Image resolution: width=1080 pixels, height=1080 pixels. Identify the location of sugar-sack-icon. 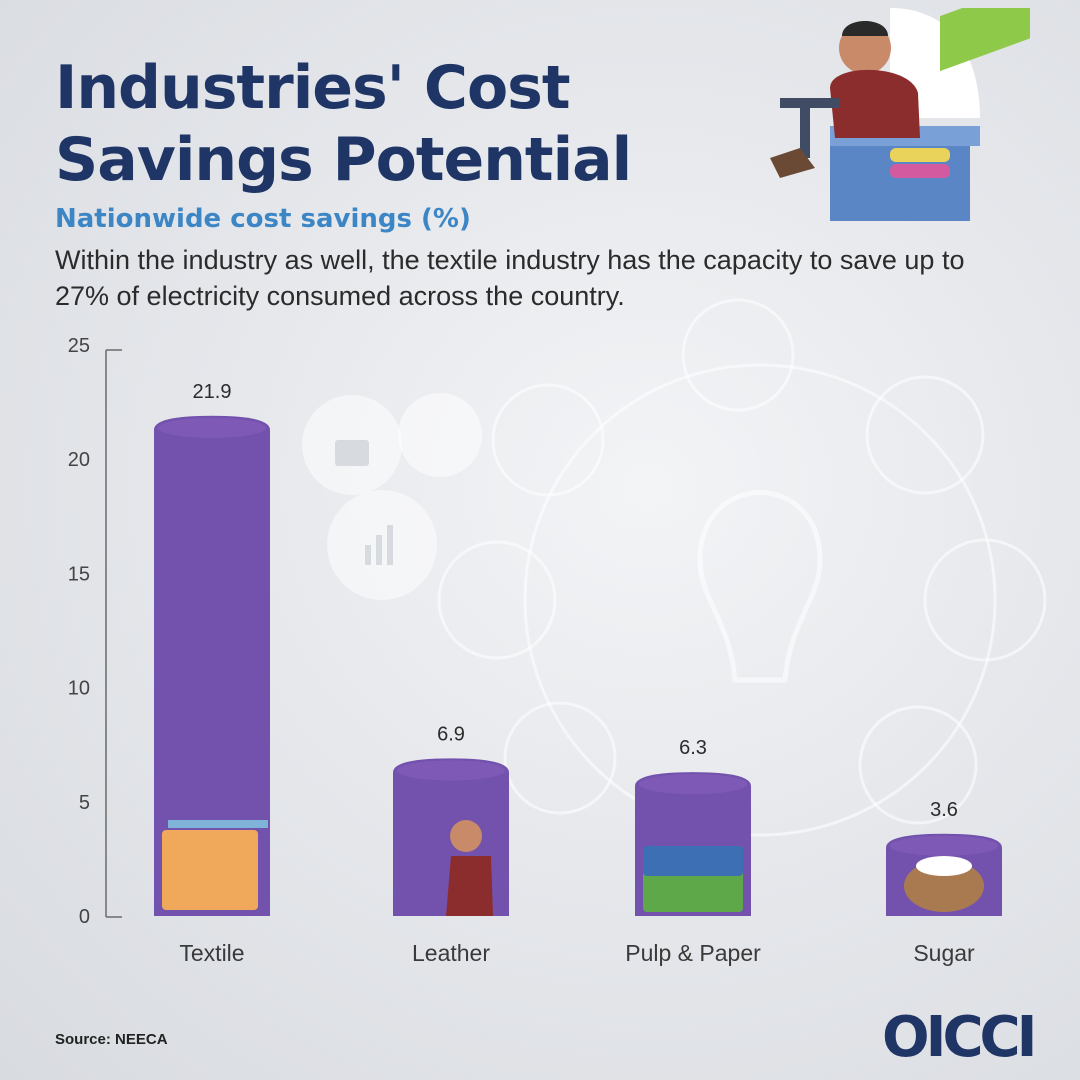
(944, 886).